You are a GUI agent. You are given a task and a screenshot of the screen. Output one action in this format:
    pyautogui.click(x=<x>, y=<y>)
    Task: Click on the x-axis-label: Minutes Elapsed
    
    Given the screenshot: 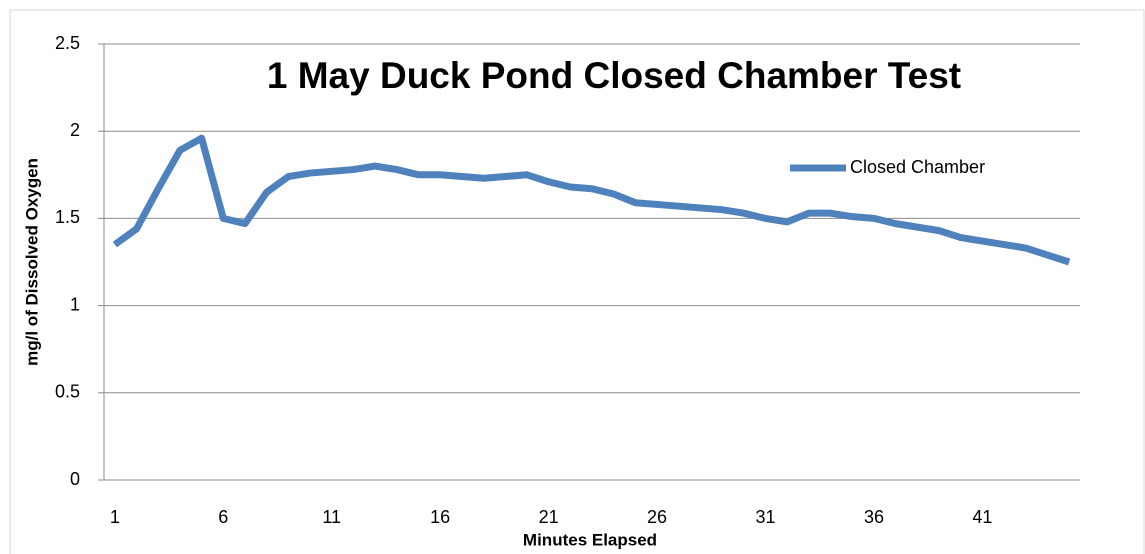 What is the action you would take?
    pyautogui.click(x=590, y=539)
    